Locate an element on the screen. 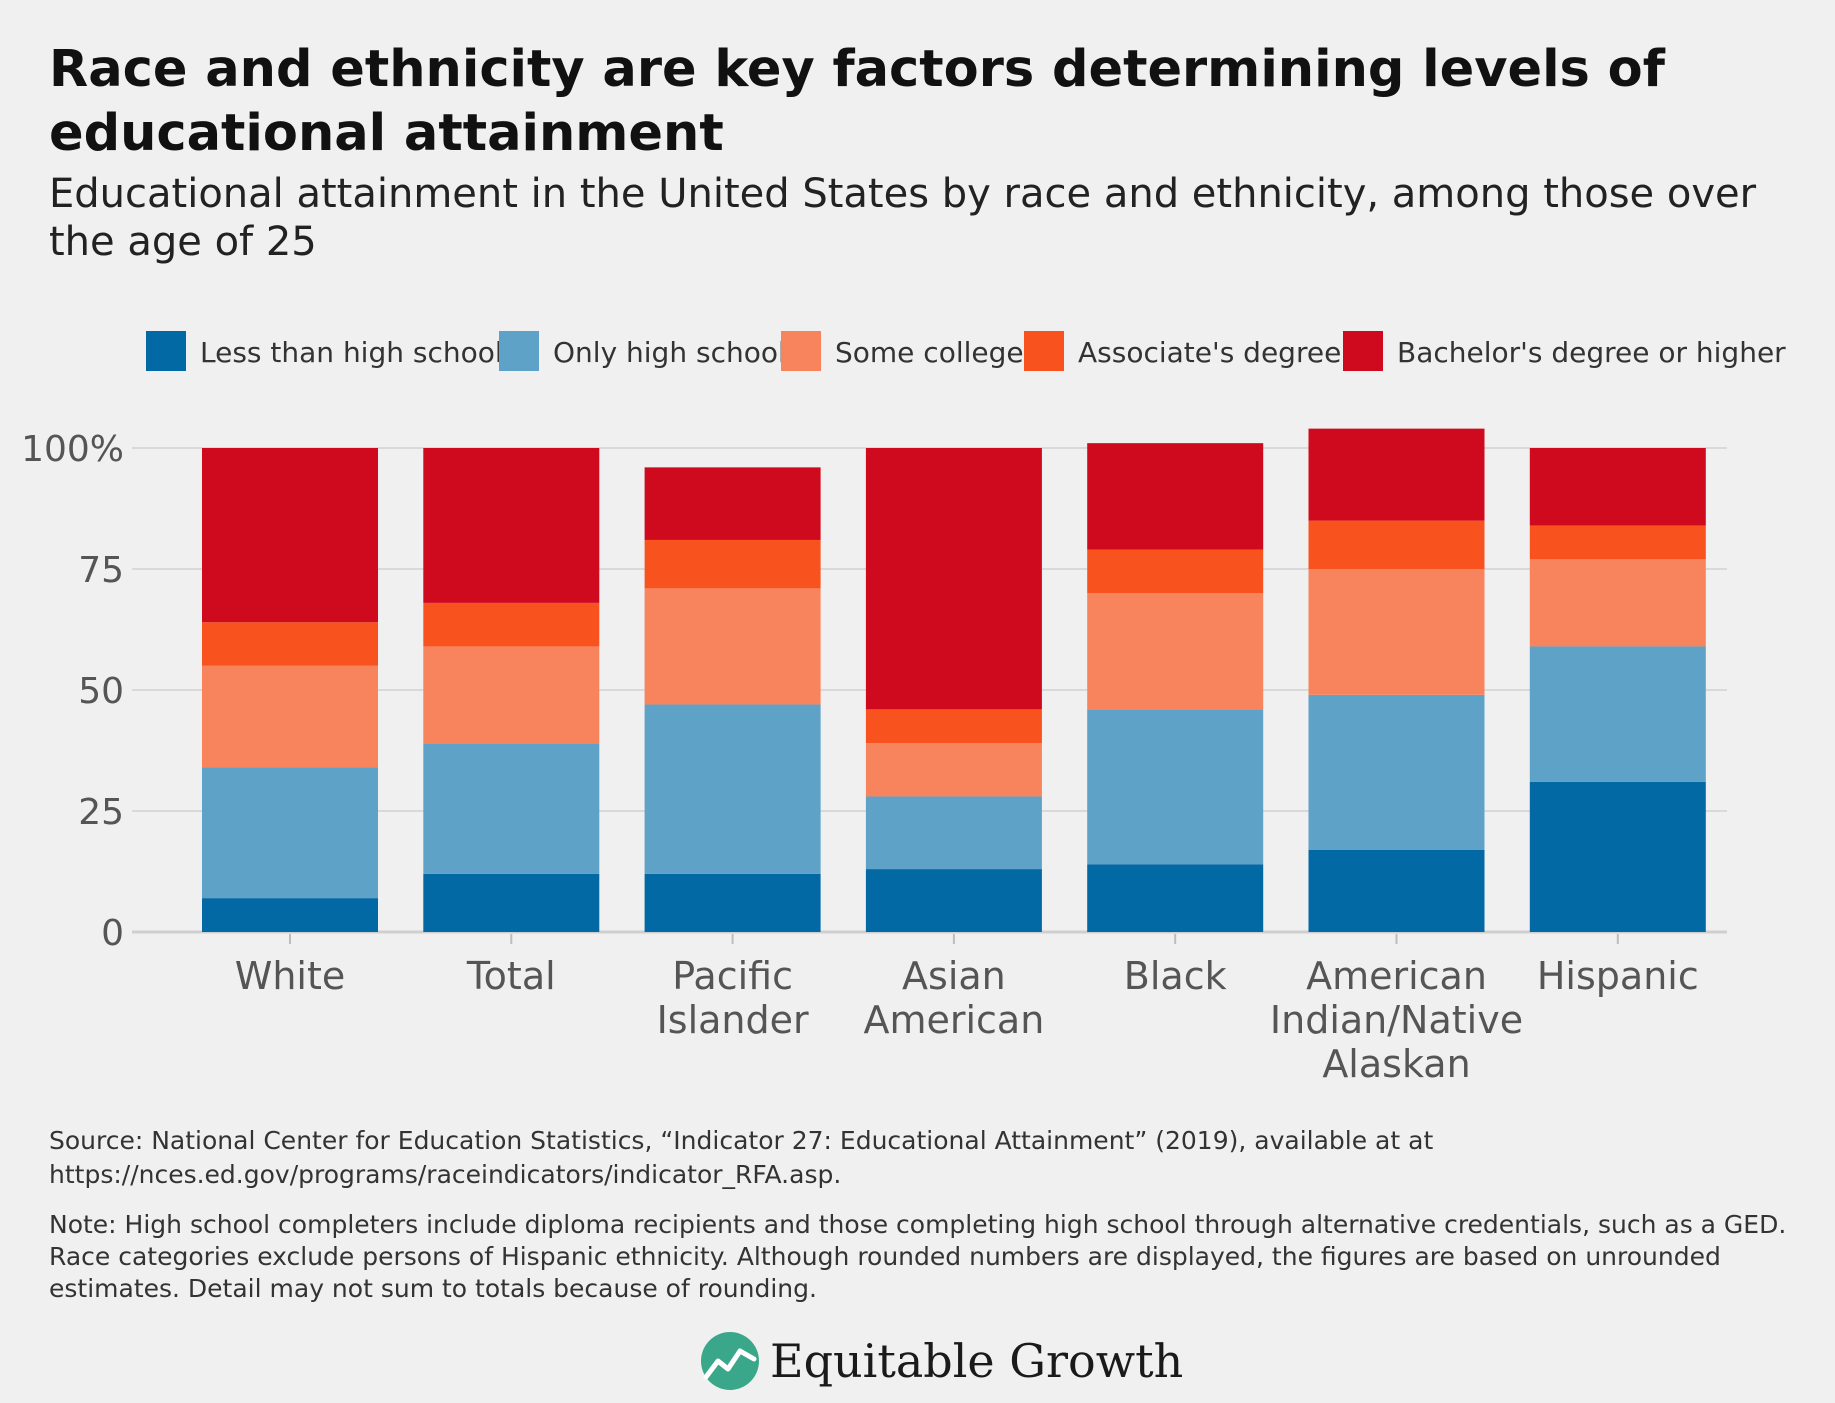 The image size is (1835, 1403). x-tick-label: Pacific Islander is located at coordinates (733, 998).